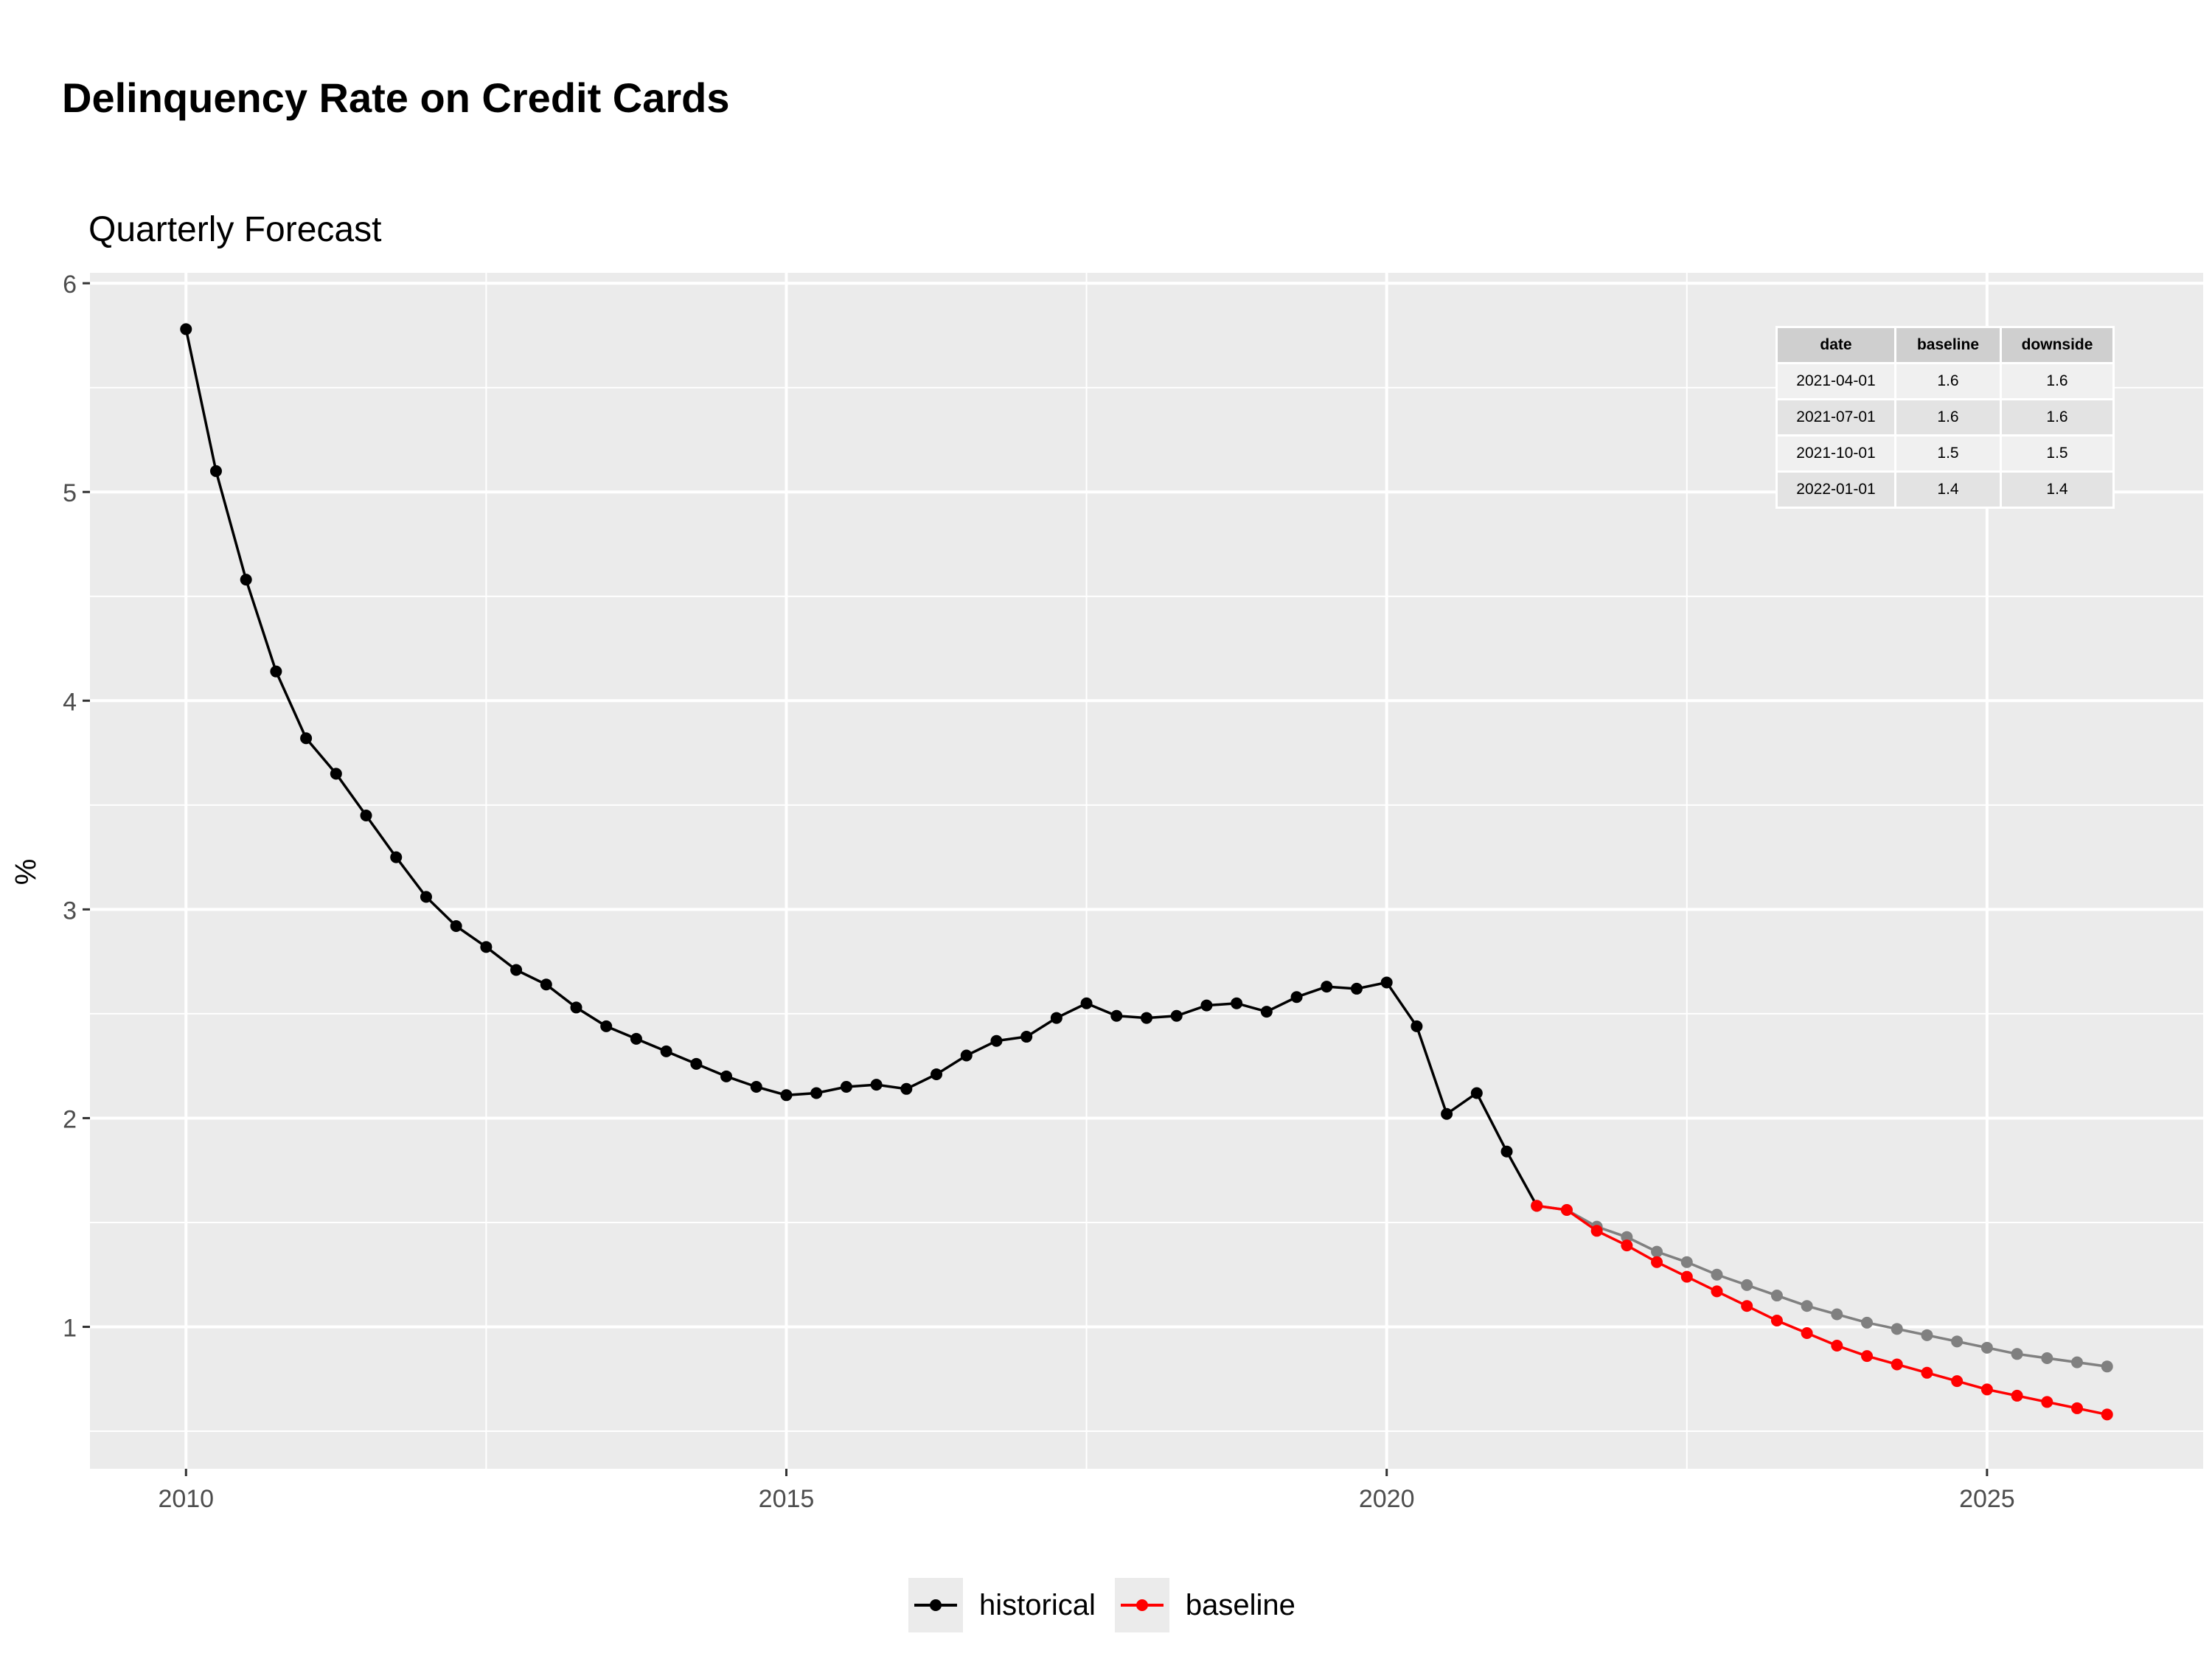  What do you see at coordinates (2057, 489) in the screenshot?
I see `table-cell: 1.4` at bounding box center [2057, 489].